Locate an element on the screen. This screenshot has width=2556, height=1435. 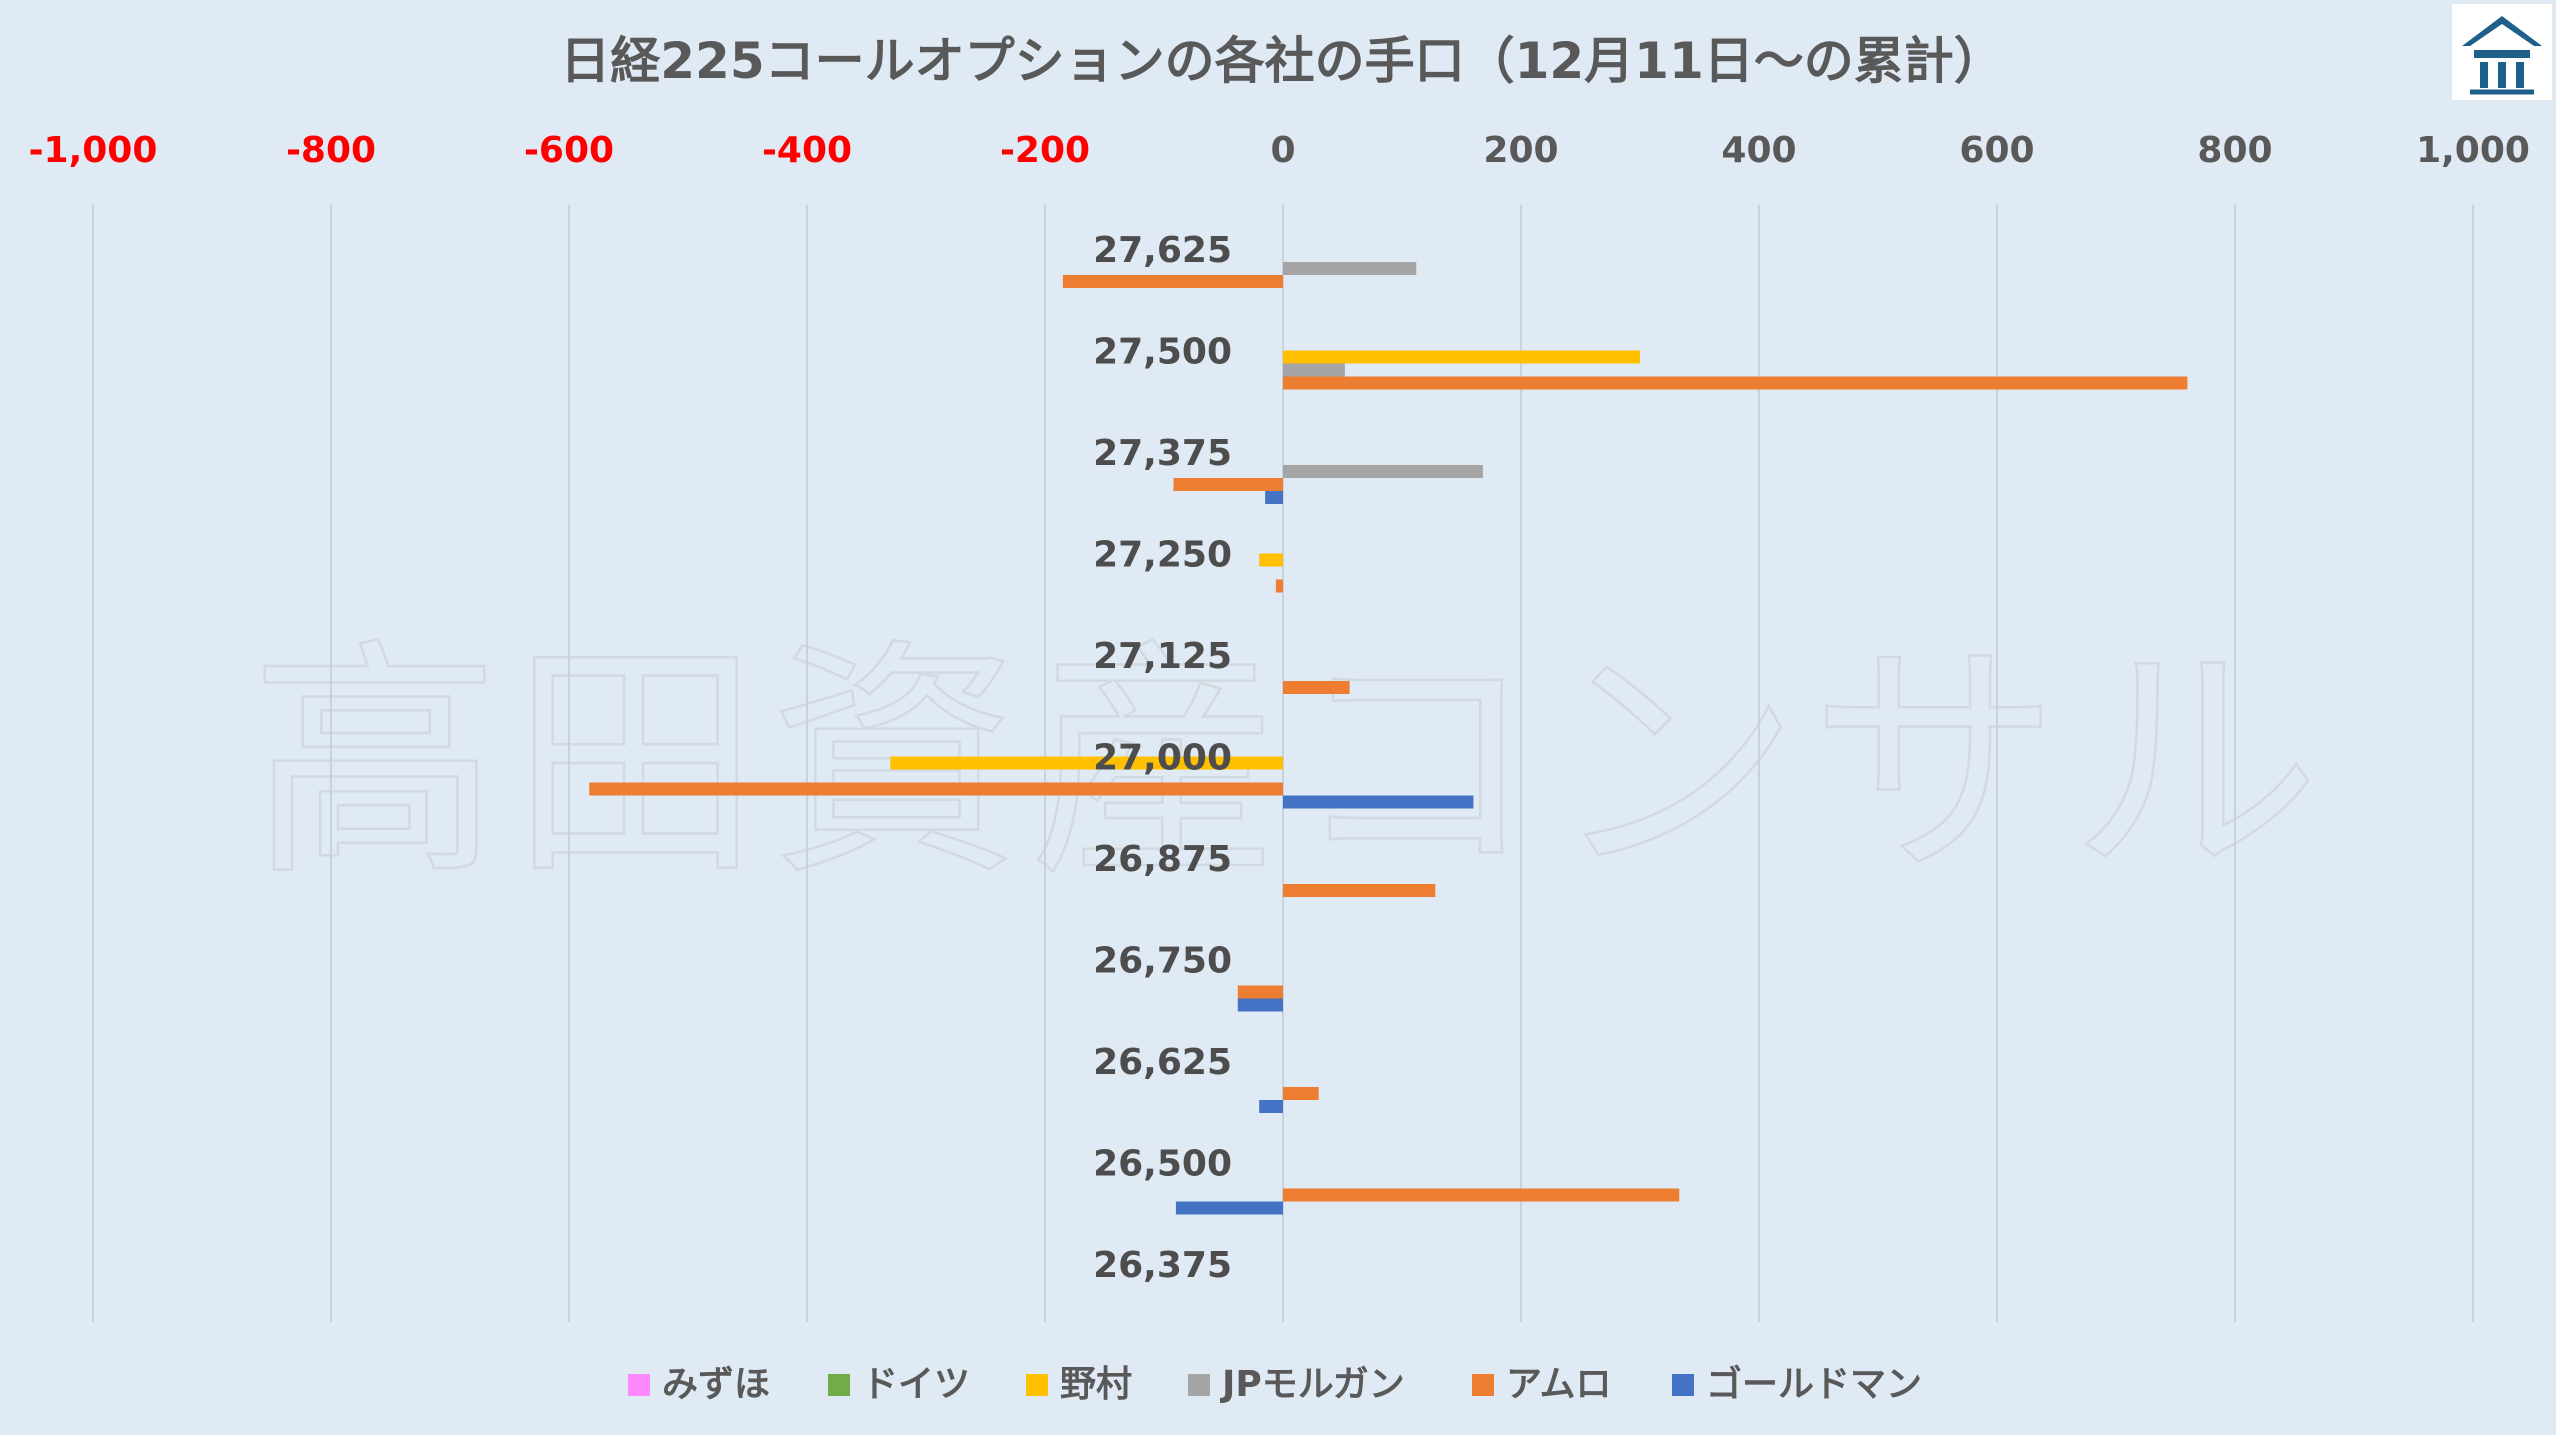
legend-item: みずほ is located at coordinates (699, 1384).